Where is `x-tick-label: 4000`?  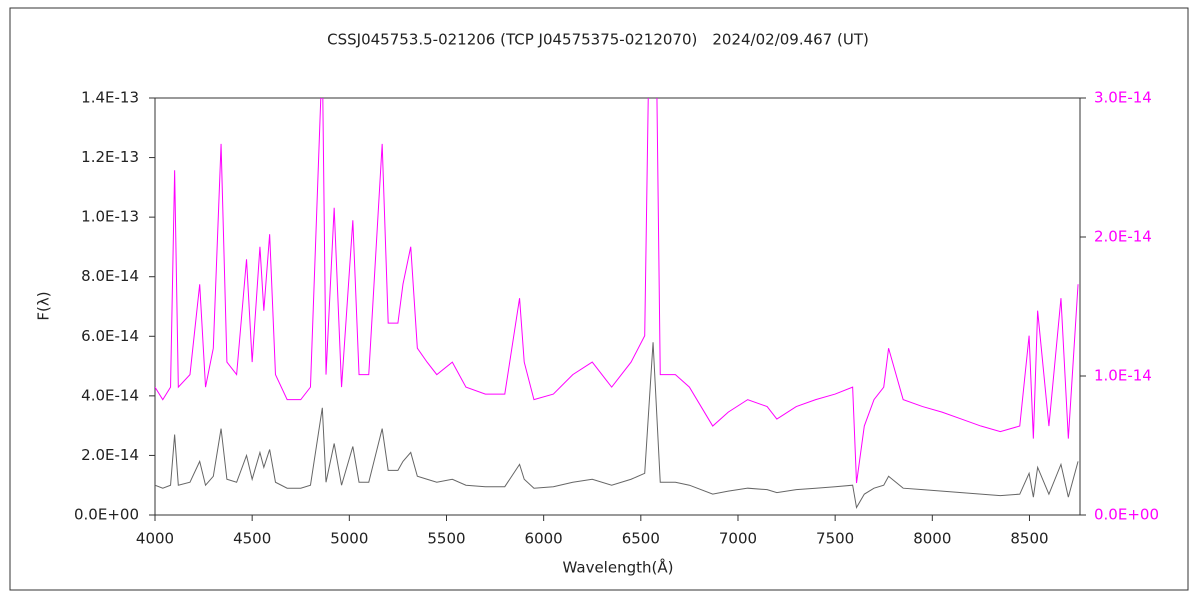
x-tick-label: 4000 is located at coordinates (155, 539).